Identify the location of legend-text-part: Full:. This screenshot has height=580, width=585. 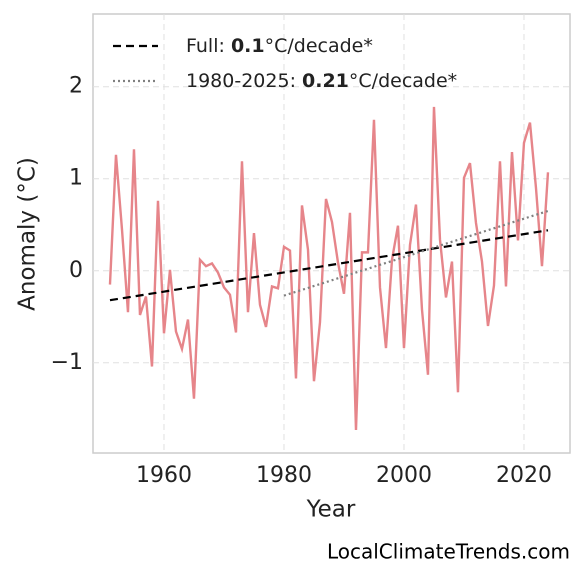
(208, 46).